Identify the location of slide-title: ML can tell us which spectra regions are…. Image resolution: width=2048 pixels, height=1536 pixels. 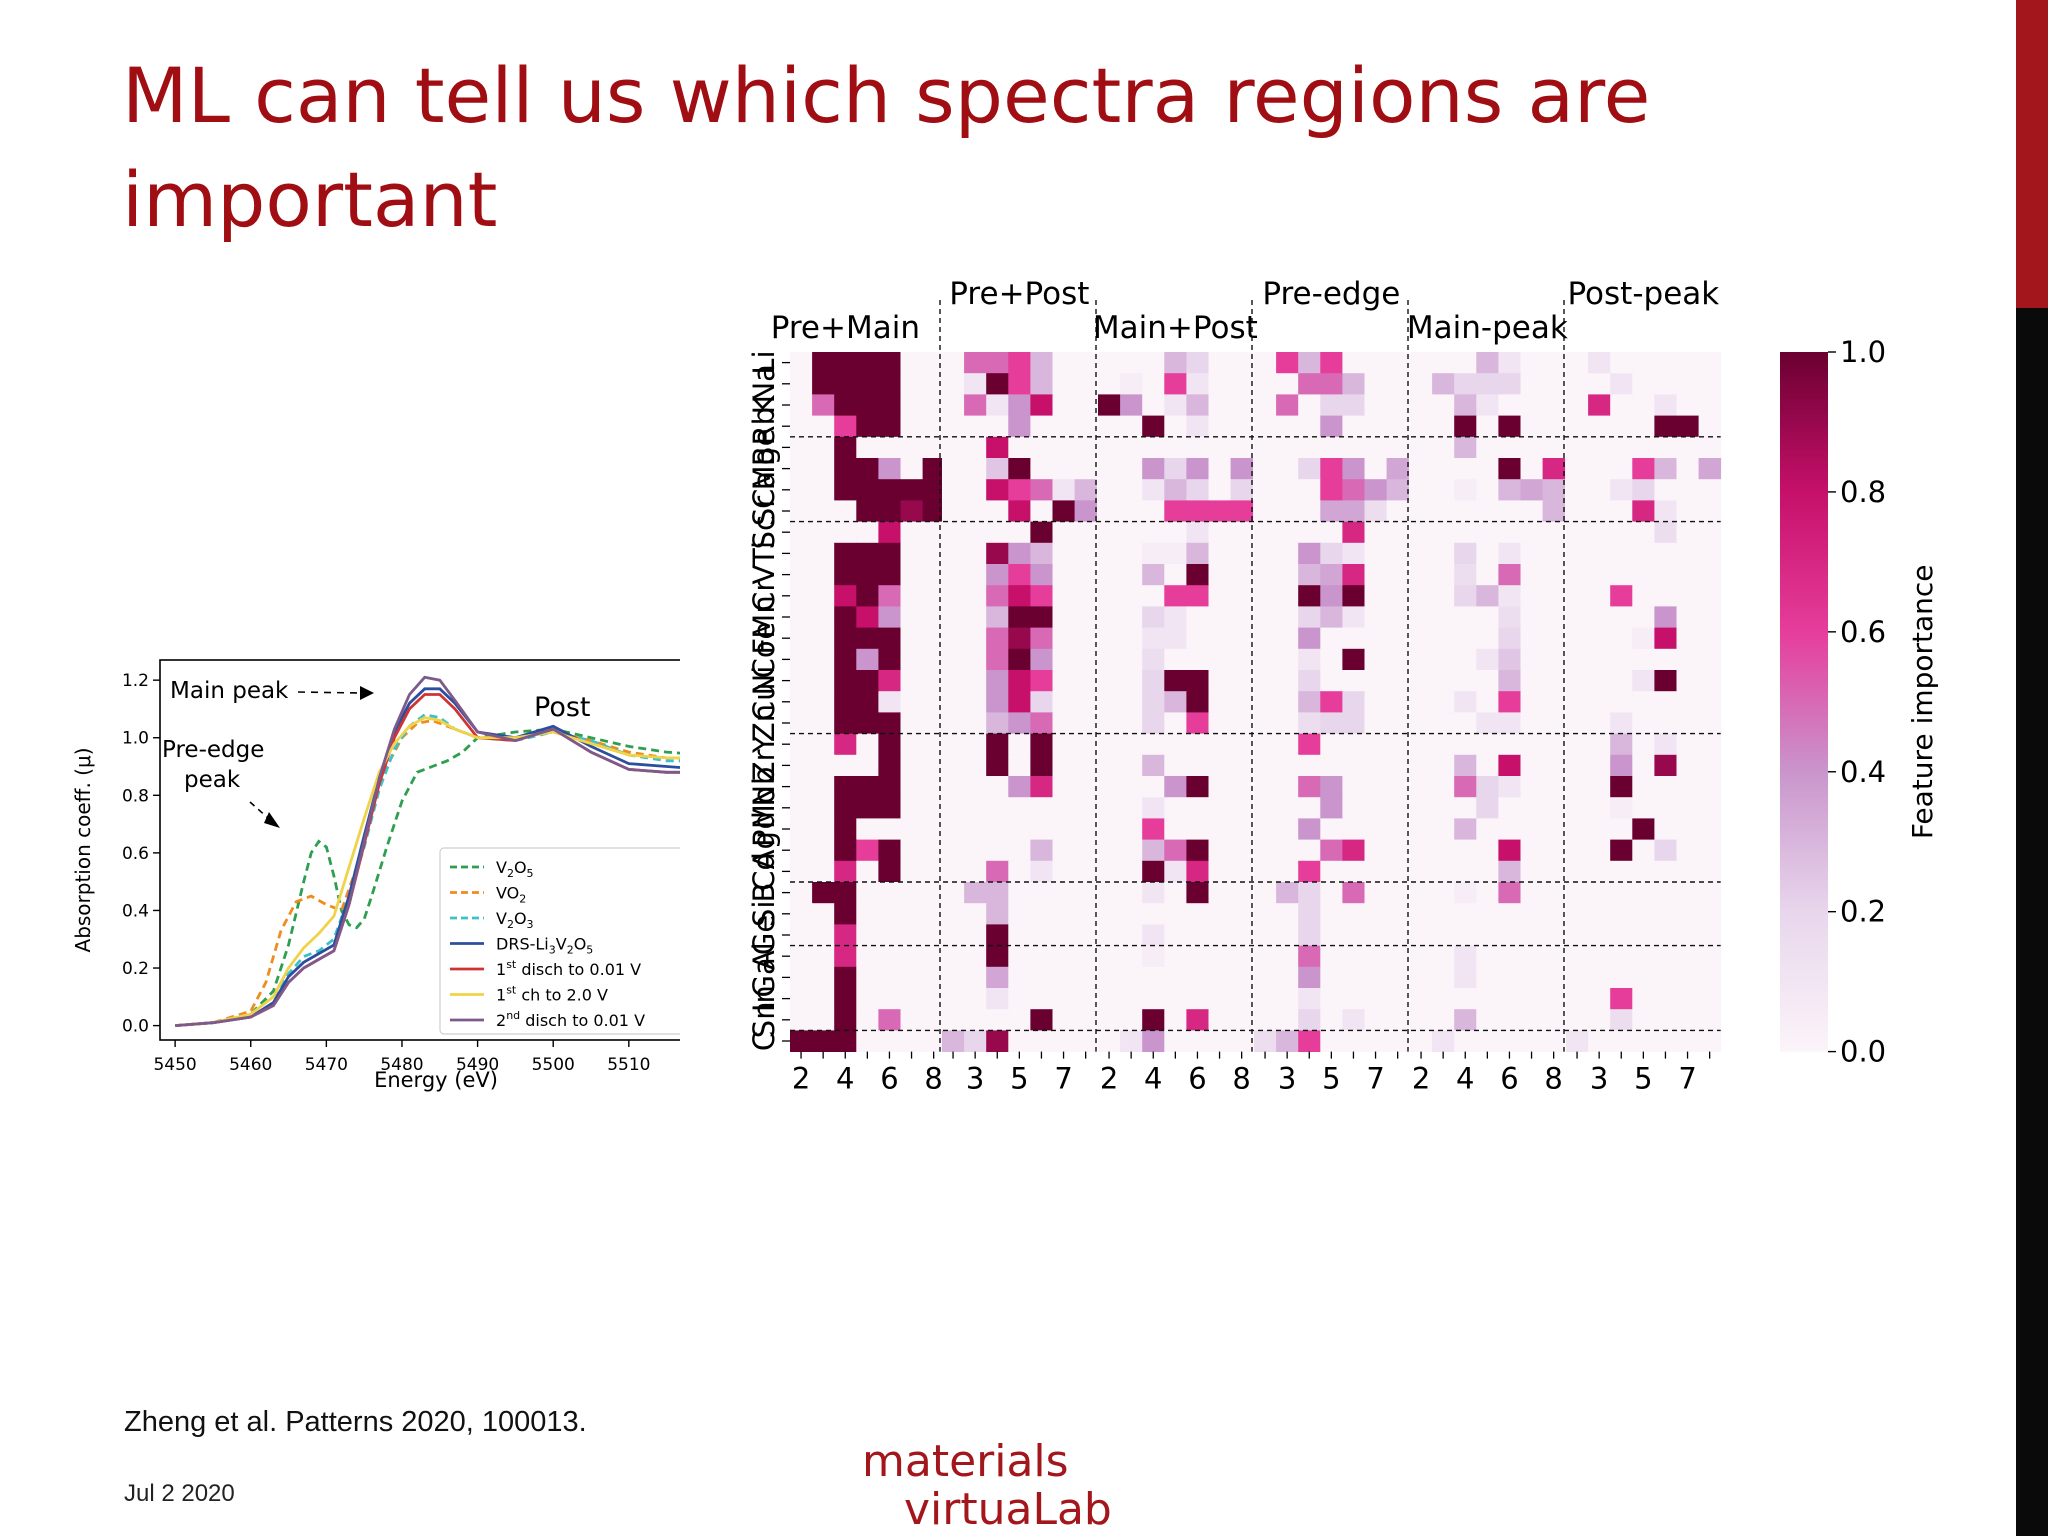
(886, 147).